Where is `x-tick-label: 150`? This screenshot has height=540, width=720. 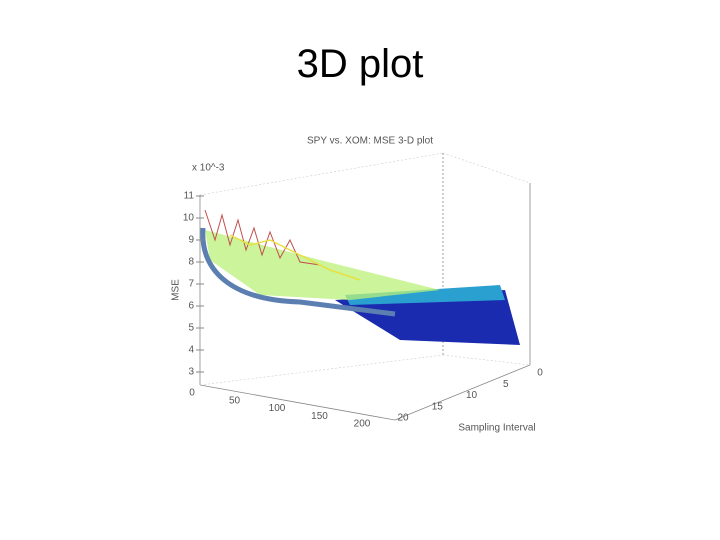 x-tick-label: 150 is located at coordinates (319, 416).